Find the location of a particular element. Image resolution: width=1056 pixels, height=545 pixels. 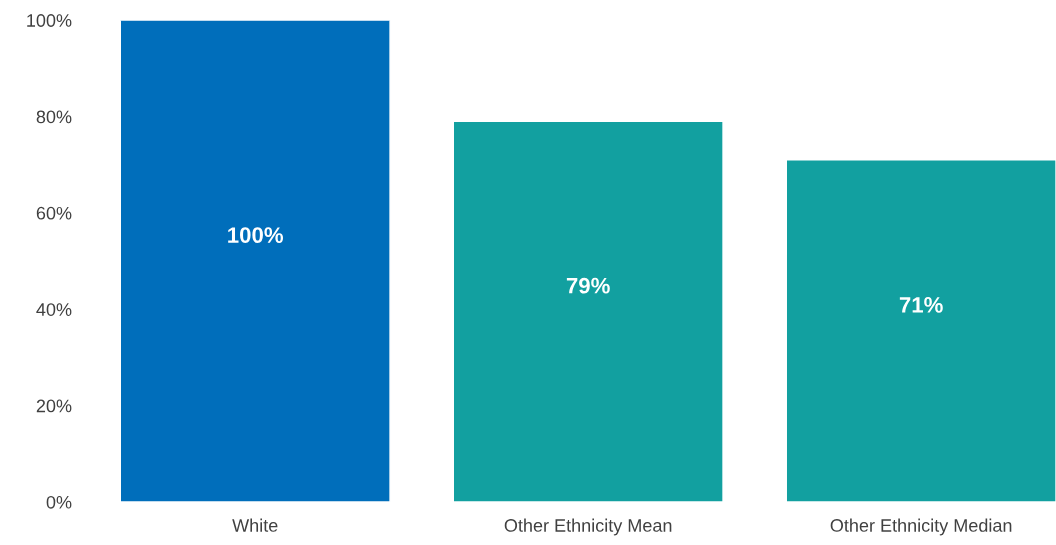

data-label: 71% is located at coordinates (921, 305).